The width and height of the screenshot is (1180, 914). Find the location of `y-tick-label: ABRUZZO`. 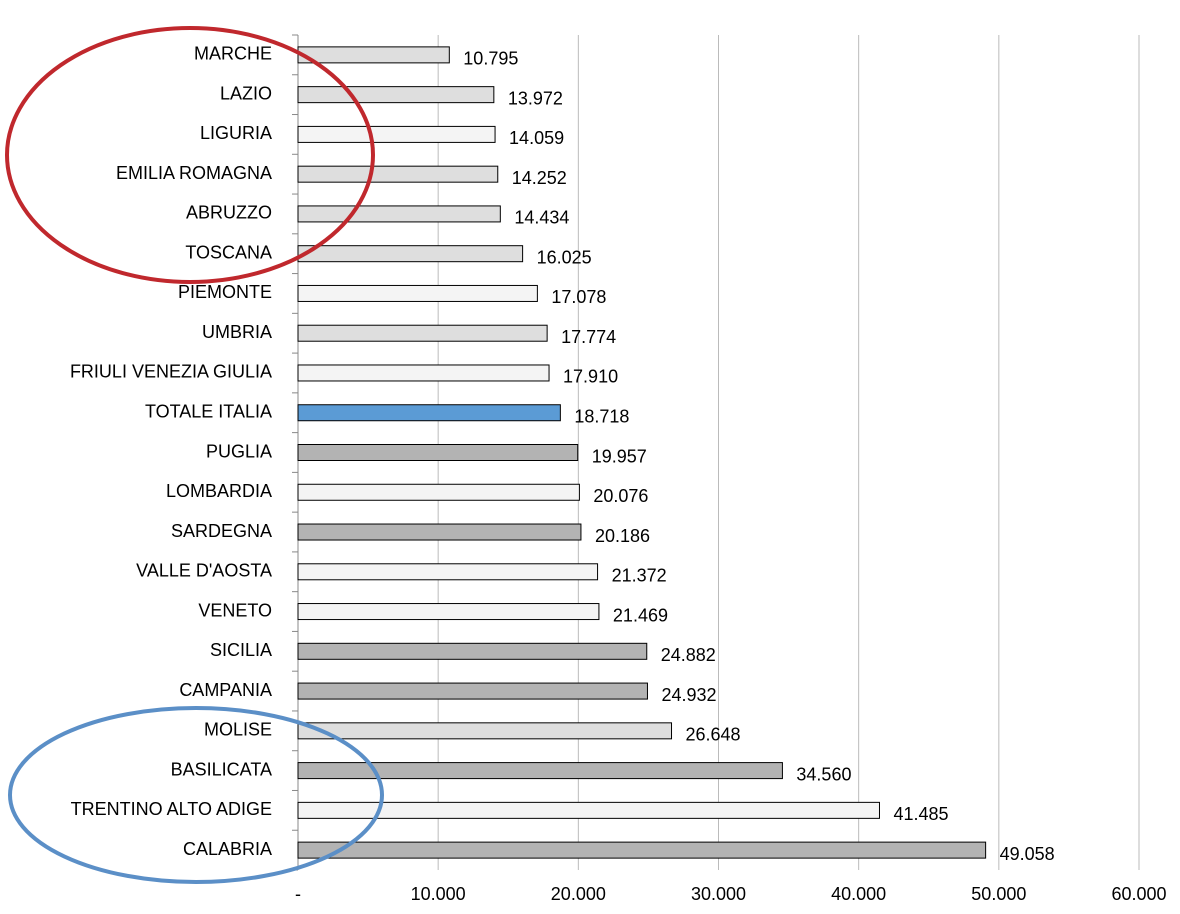

y-tick-label: ABRUZZO is located at coordinates (229, 213).